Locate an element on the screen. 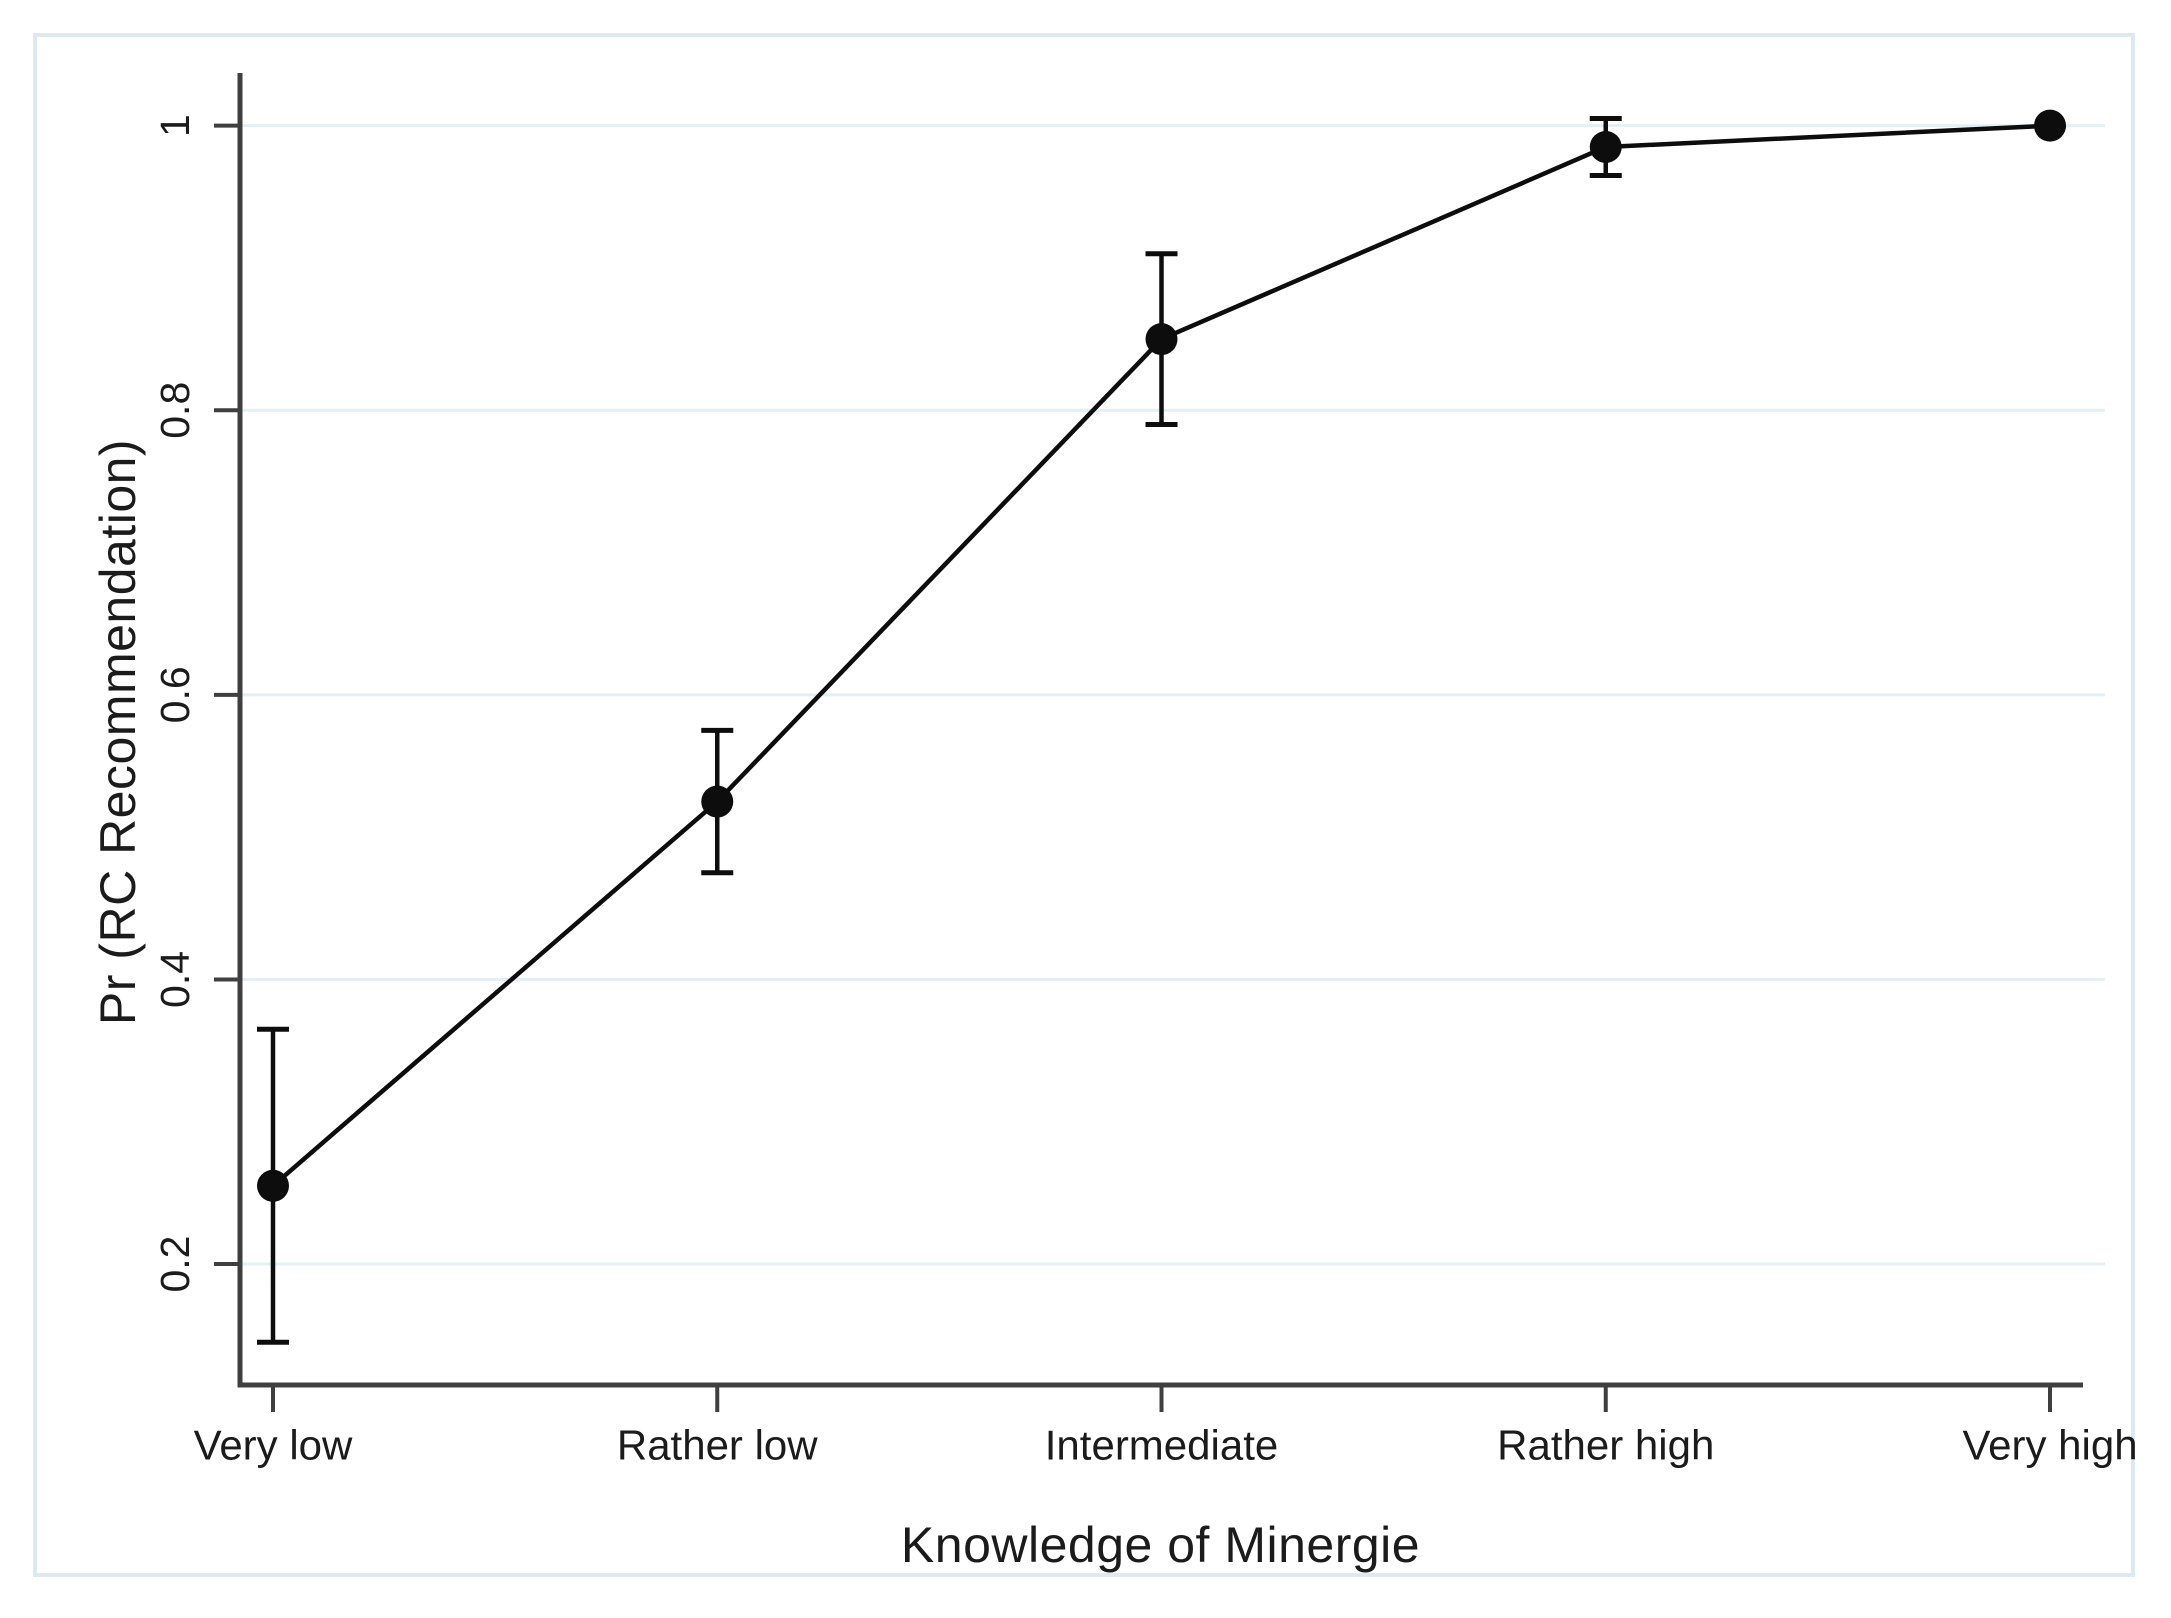  y-tick-label: 0.6 is located at coordinates (175, 694).